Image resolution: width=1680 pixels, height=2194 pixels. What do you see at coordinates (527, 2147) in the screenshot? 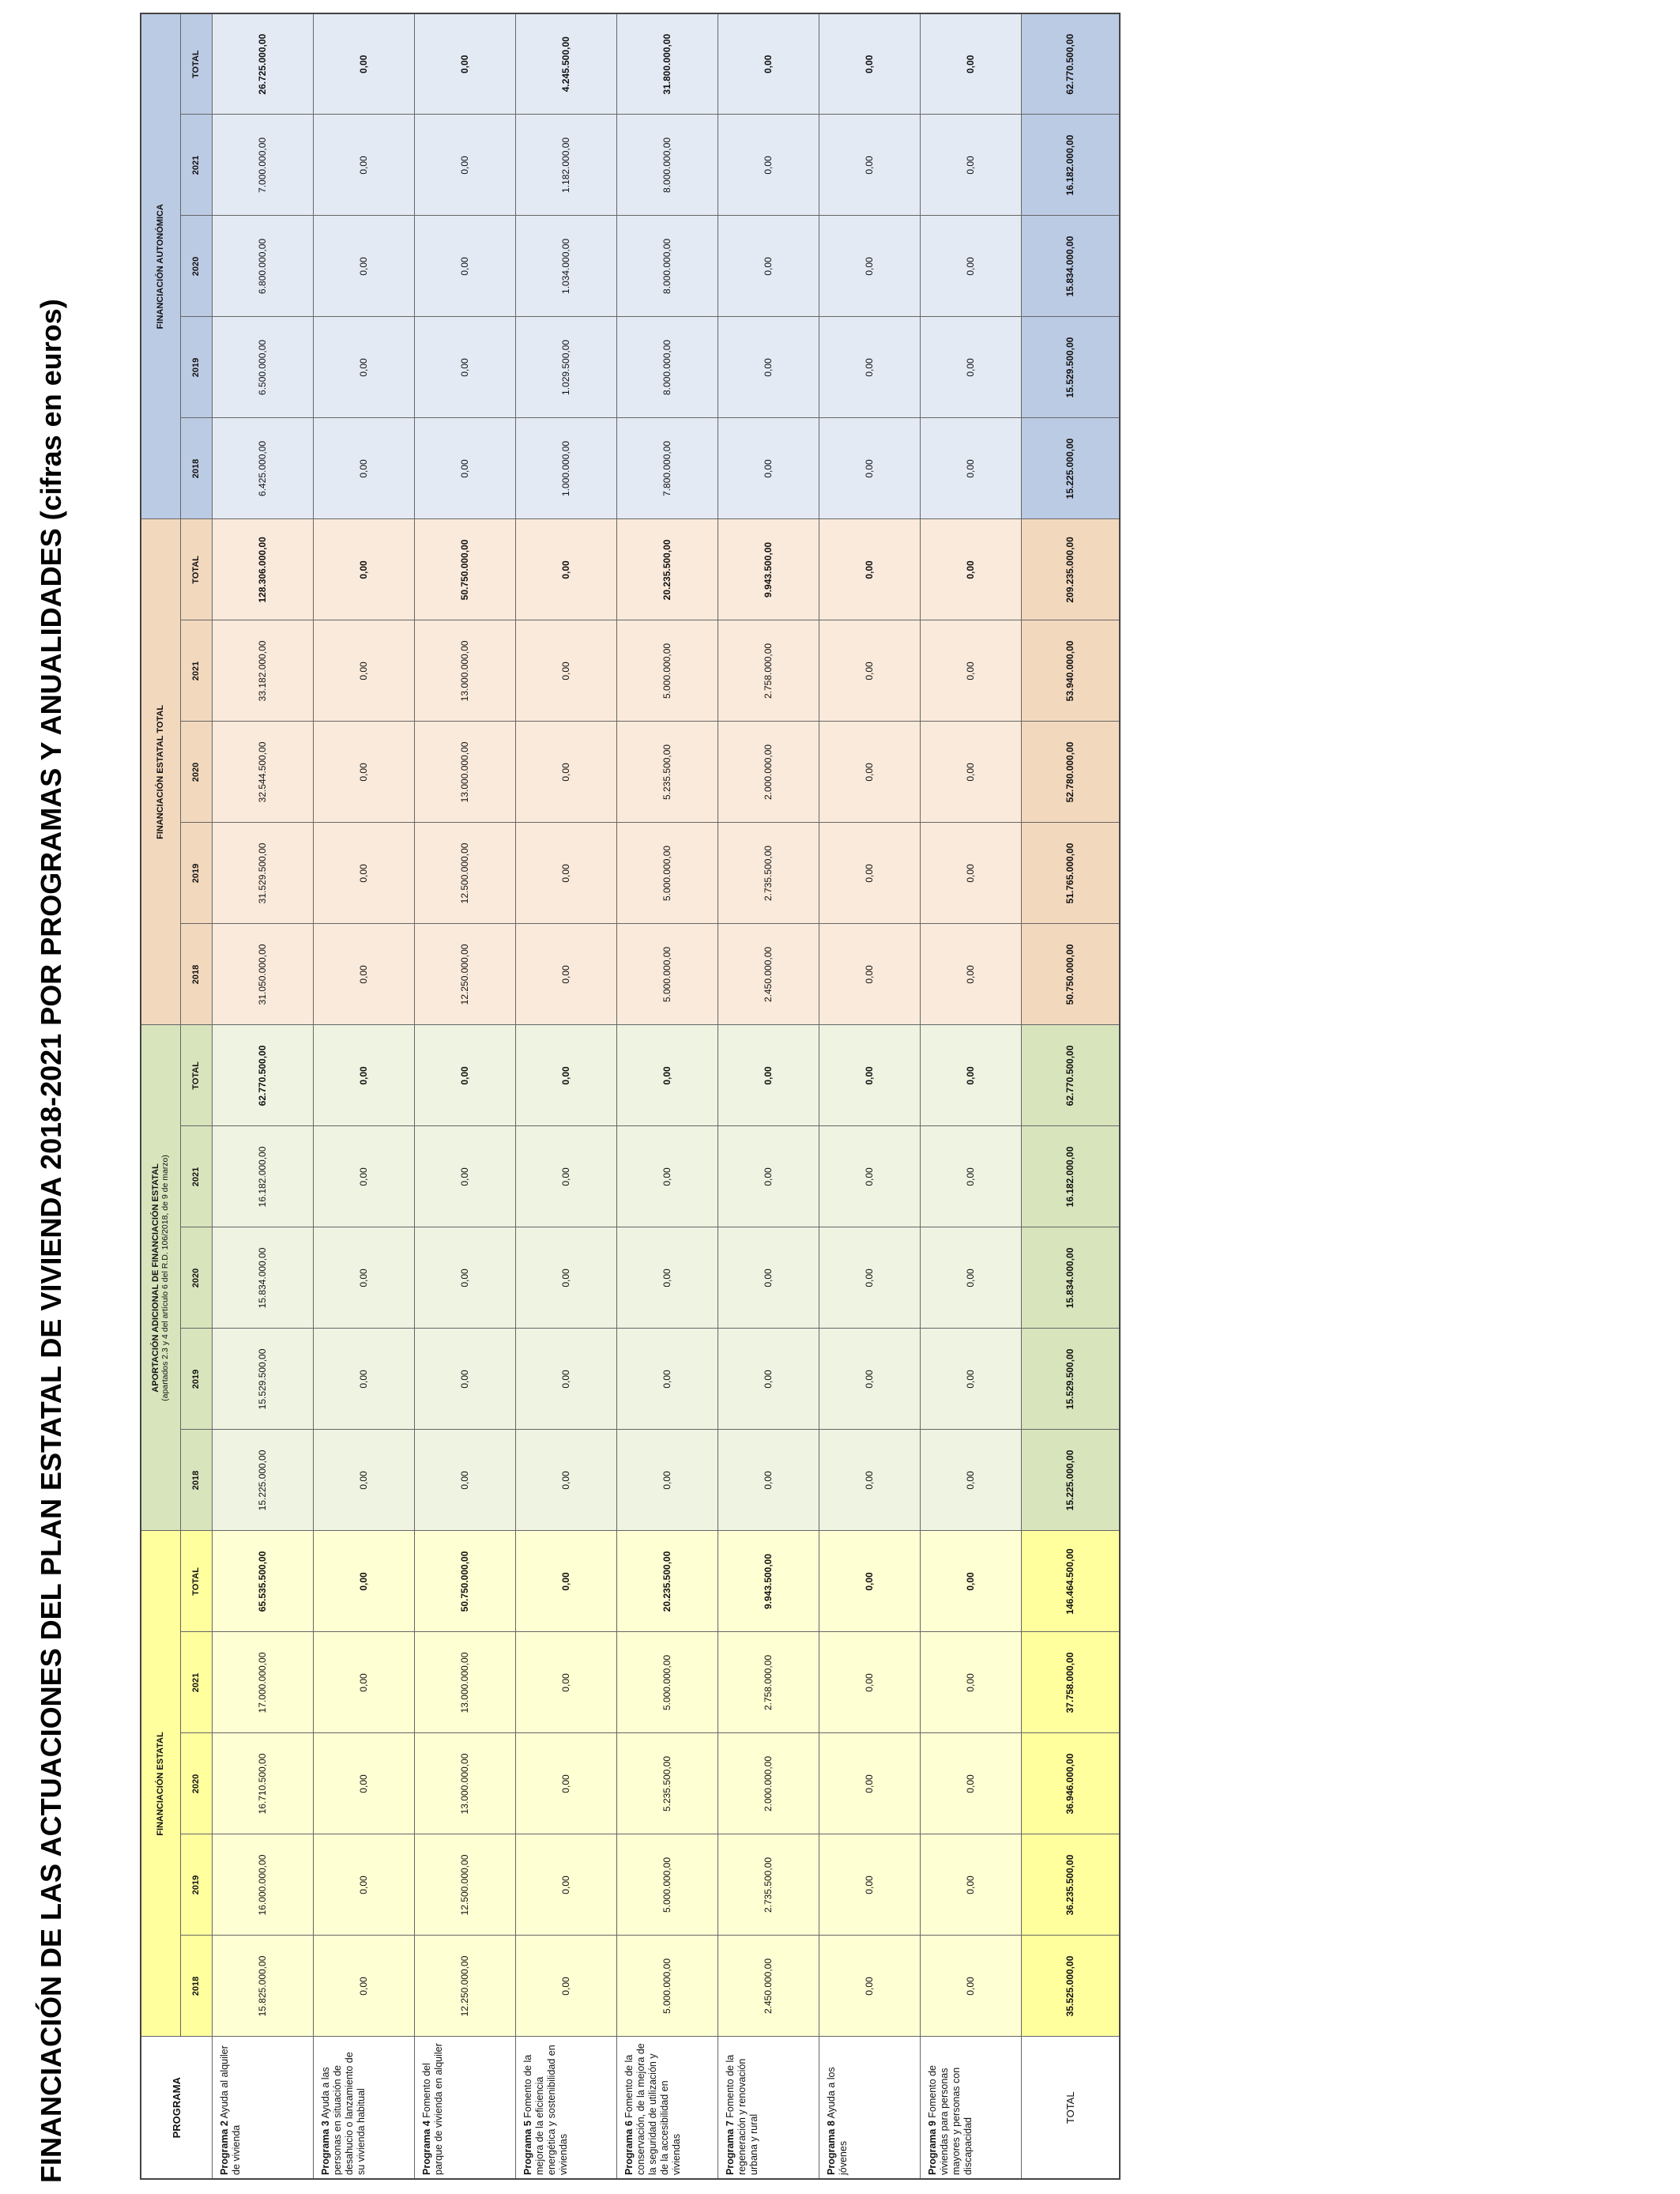
I see `program-number: Programa 5` at bounding box center [527, 2147].